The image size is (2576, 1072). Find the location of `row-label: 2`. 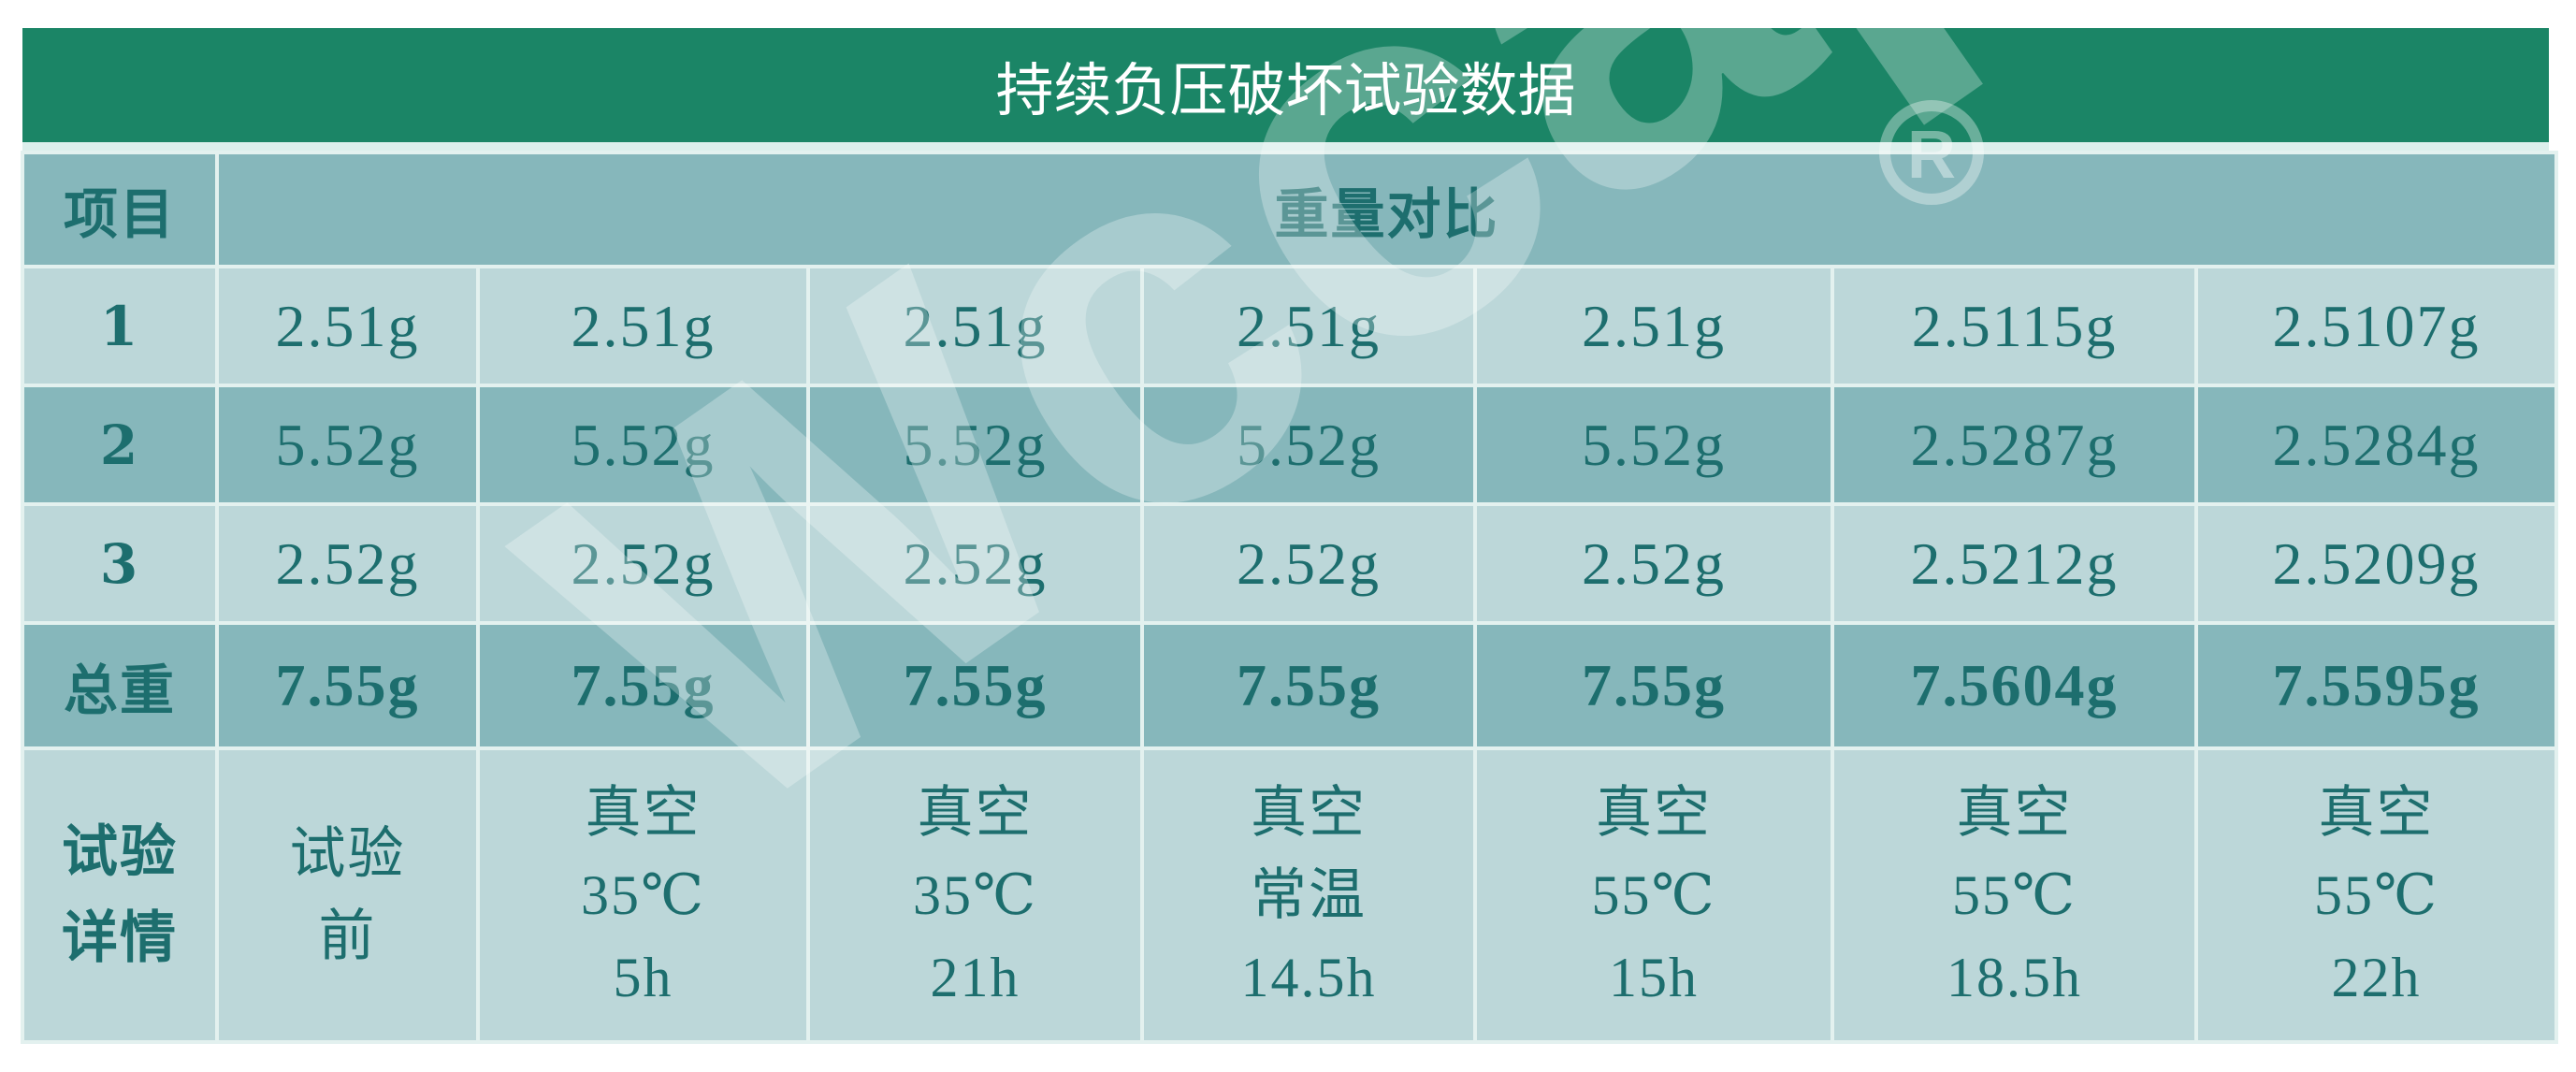

row-label: 2 is located at coordinates (119, 444).